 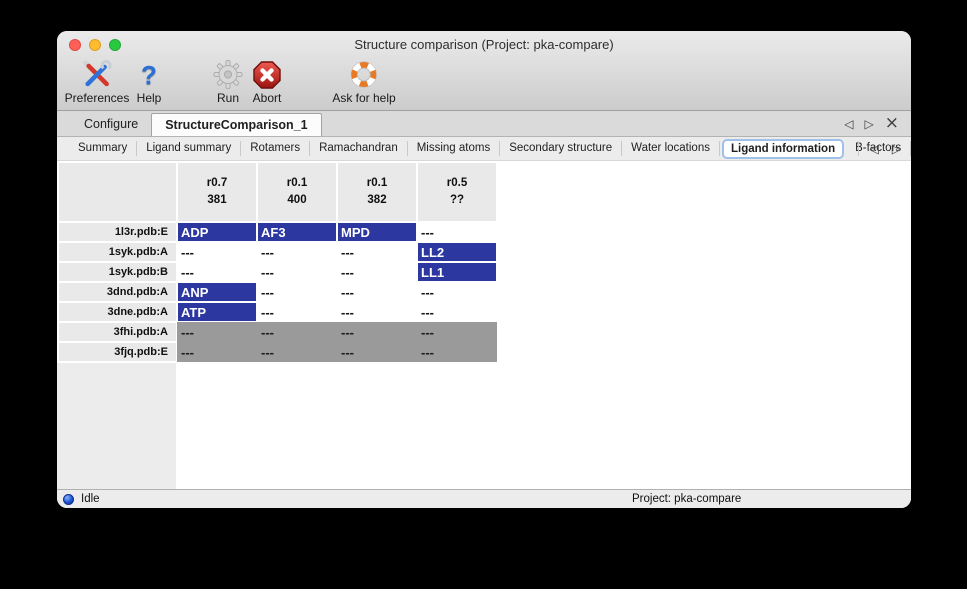 What do you see at coordinates (869, 123) in the screenshot?
I see `tab-next-icon: ▷` at bounding box center [869, 123].